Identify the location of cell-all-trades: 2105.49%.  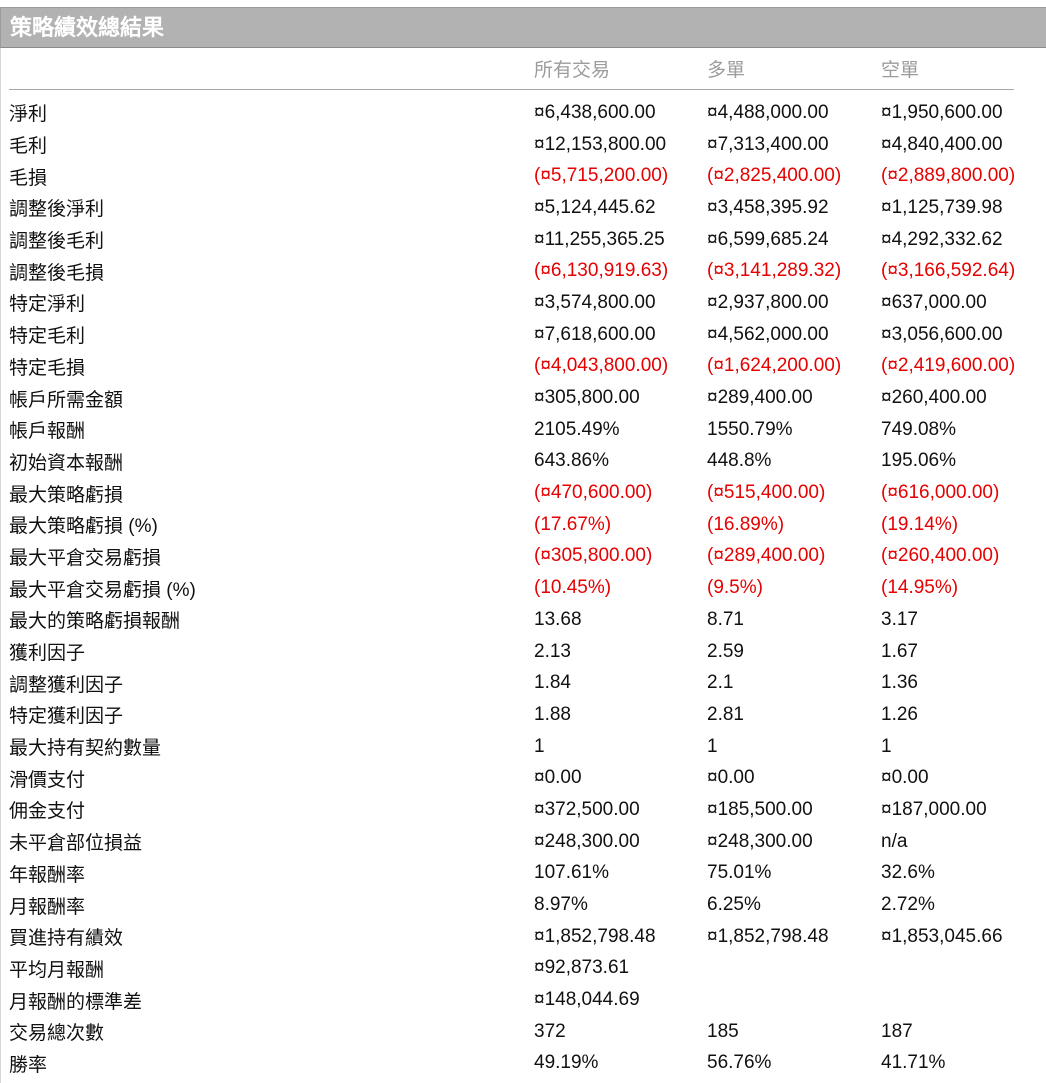
(577, 429).